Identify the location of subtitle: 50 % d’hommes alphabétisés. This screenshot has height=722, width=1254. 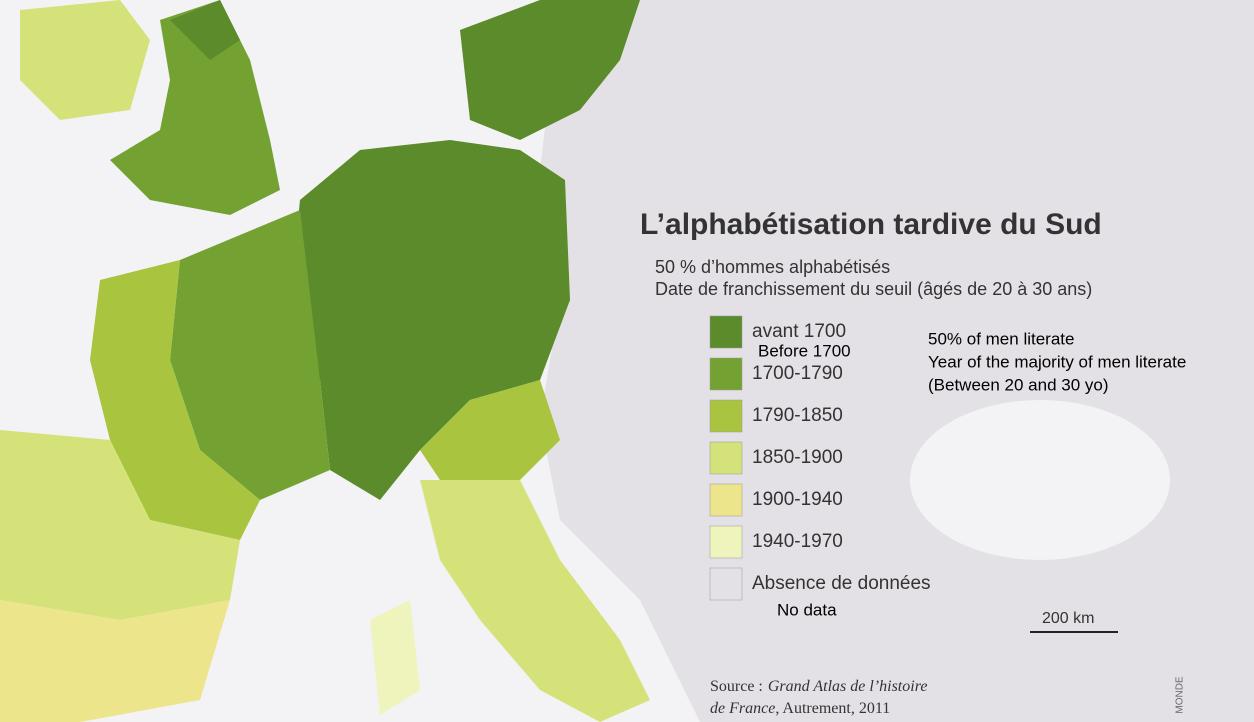
(772, 267).